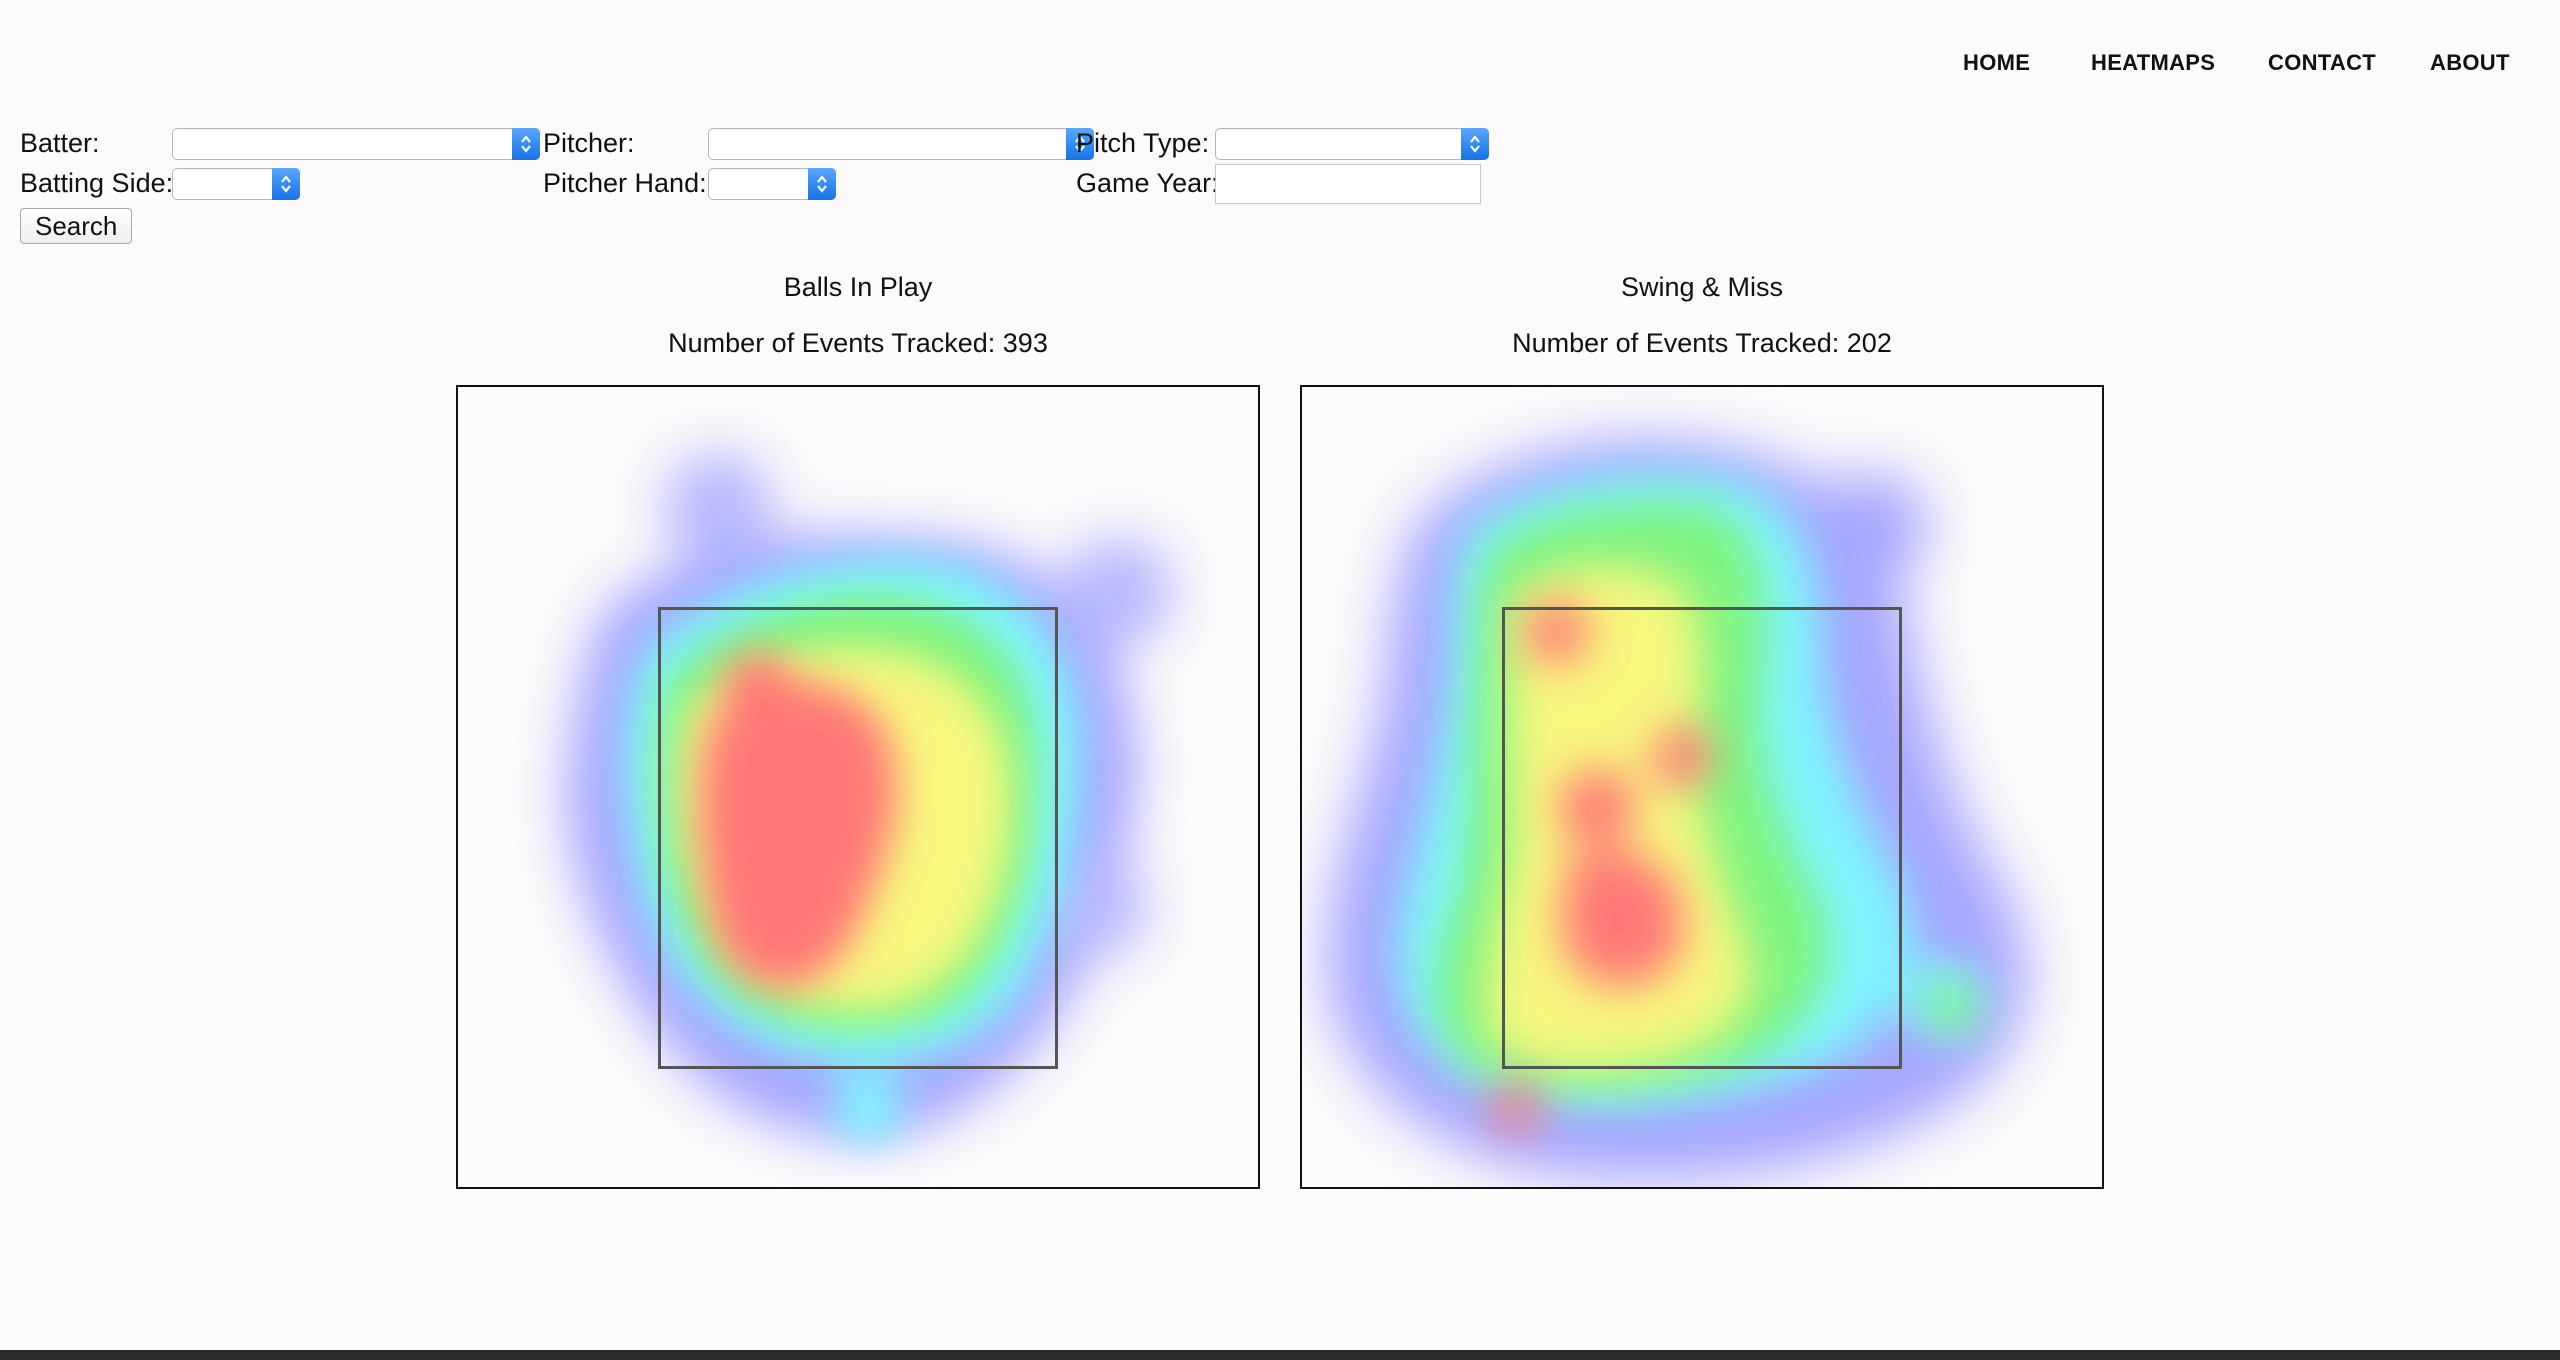  I want to click on nav-contact: CONTACT, so click(2322, 62).